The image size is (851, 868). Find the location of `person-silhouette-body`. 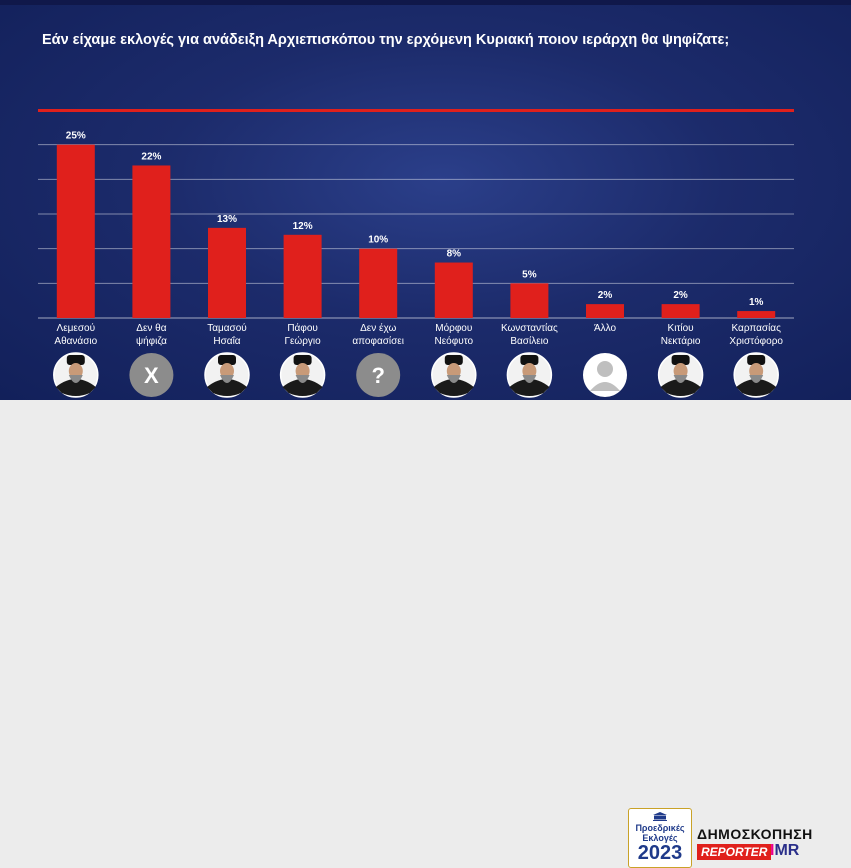

person-silhouette-body is located at coordinates (605, 386).